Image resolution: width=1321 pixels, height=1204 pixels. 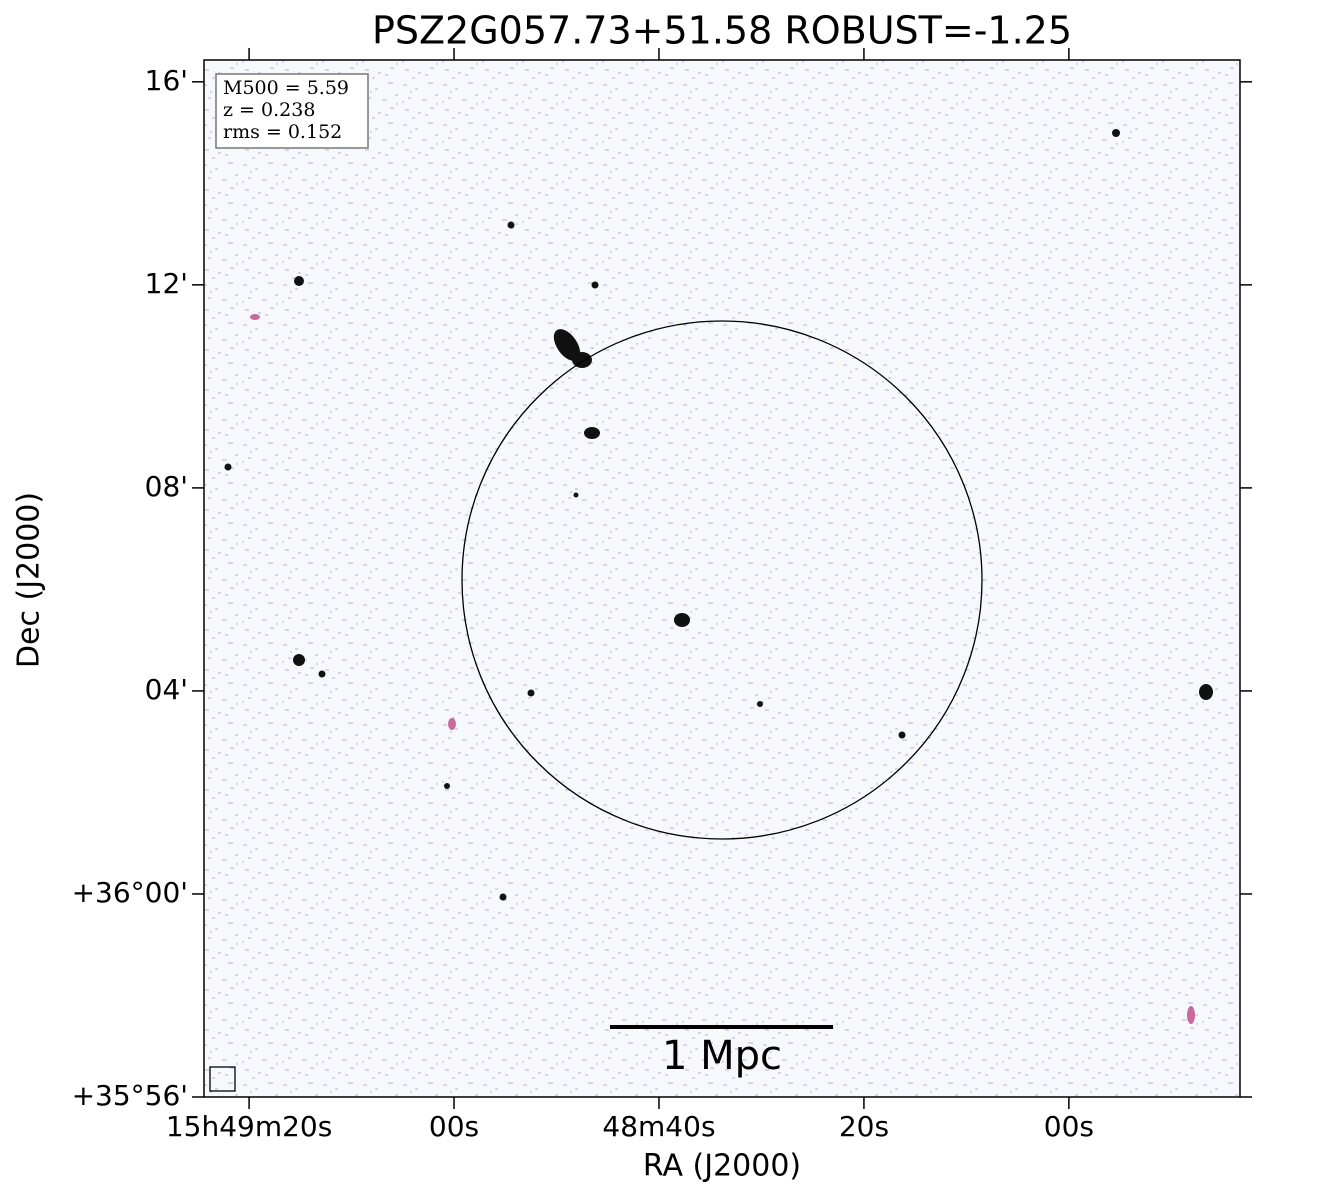 What do you see at coordinates (249, 1126) in the screenshot?
I see `x-tick-label: 15h49m20s` at bounding box center [249, 1126].